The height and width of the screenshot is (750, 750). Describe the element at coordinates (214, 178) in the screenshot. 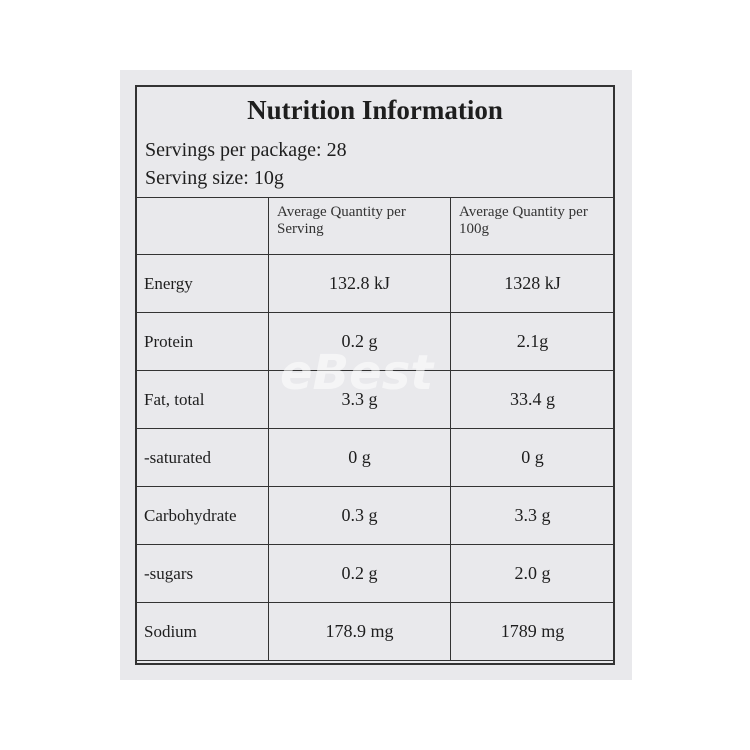

I see `serving-size: Serving size: 10g` at that location.